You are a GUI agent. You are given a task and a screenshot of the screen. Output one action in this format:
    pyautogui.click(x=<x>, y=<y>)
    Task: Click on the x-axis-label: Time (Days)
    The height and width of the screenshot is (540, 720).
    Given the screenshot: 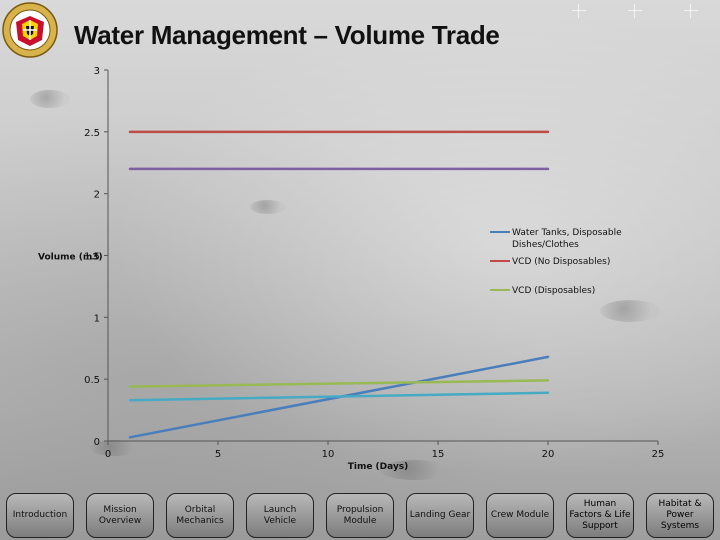 What is the action you would take?
    pyautogui.click(x=378, y=467)
    